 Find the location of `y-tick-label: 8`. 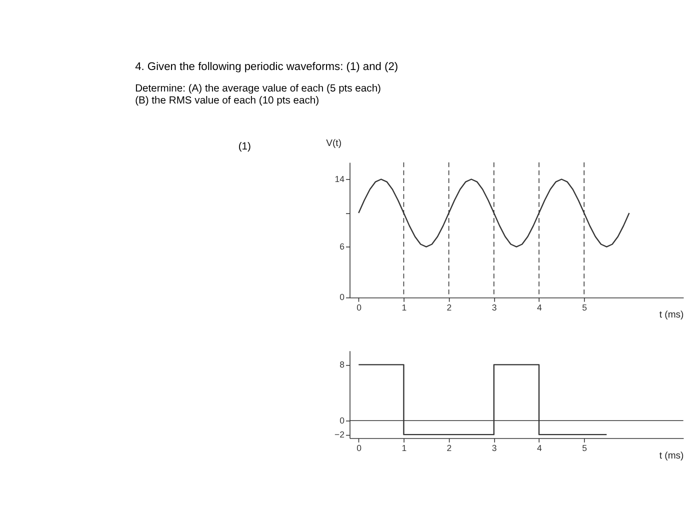

y-tick-label: 8 is located at coordinates (342, 364).